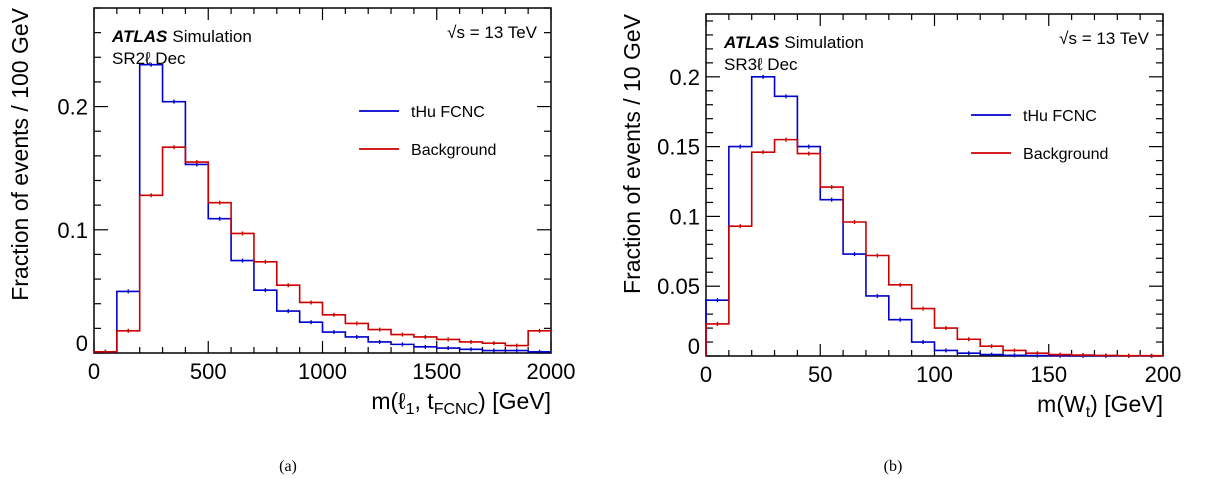  Describe the element at coordinates (1088, 412) in the screenshot. I see `x-axis-title-sub: t` at that location.